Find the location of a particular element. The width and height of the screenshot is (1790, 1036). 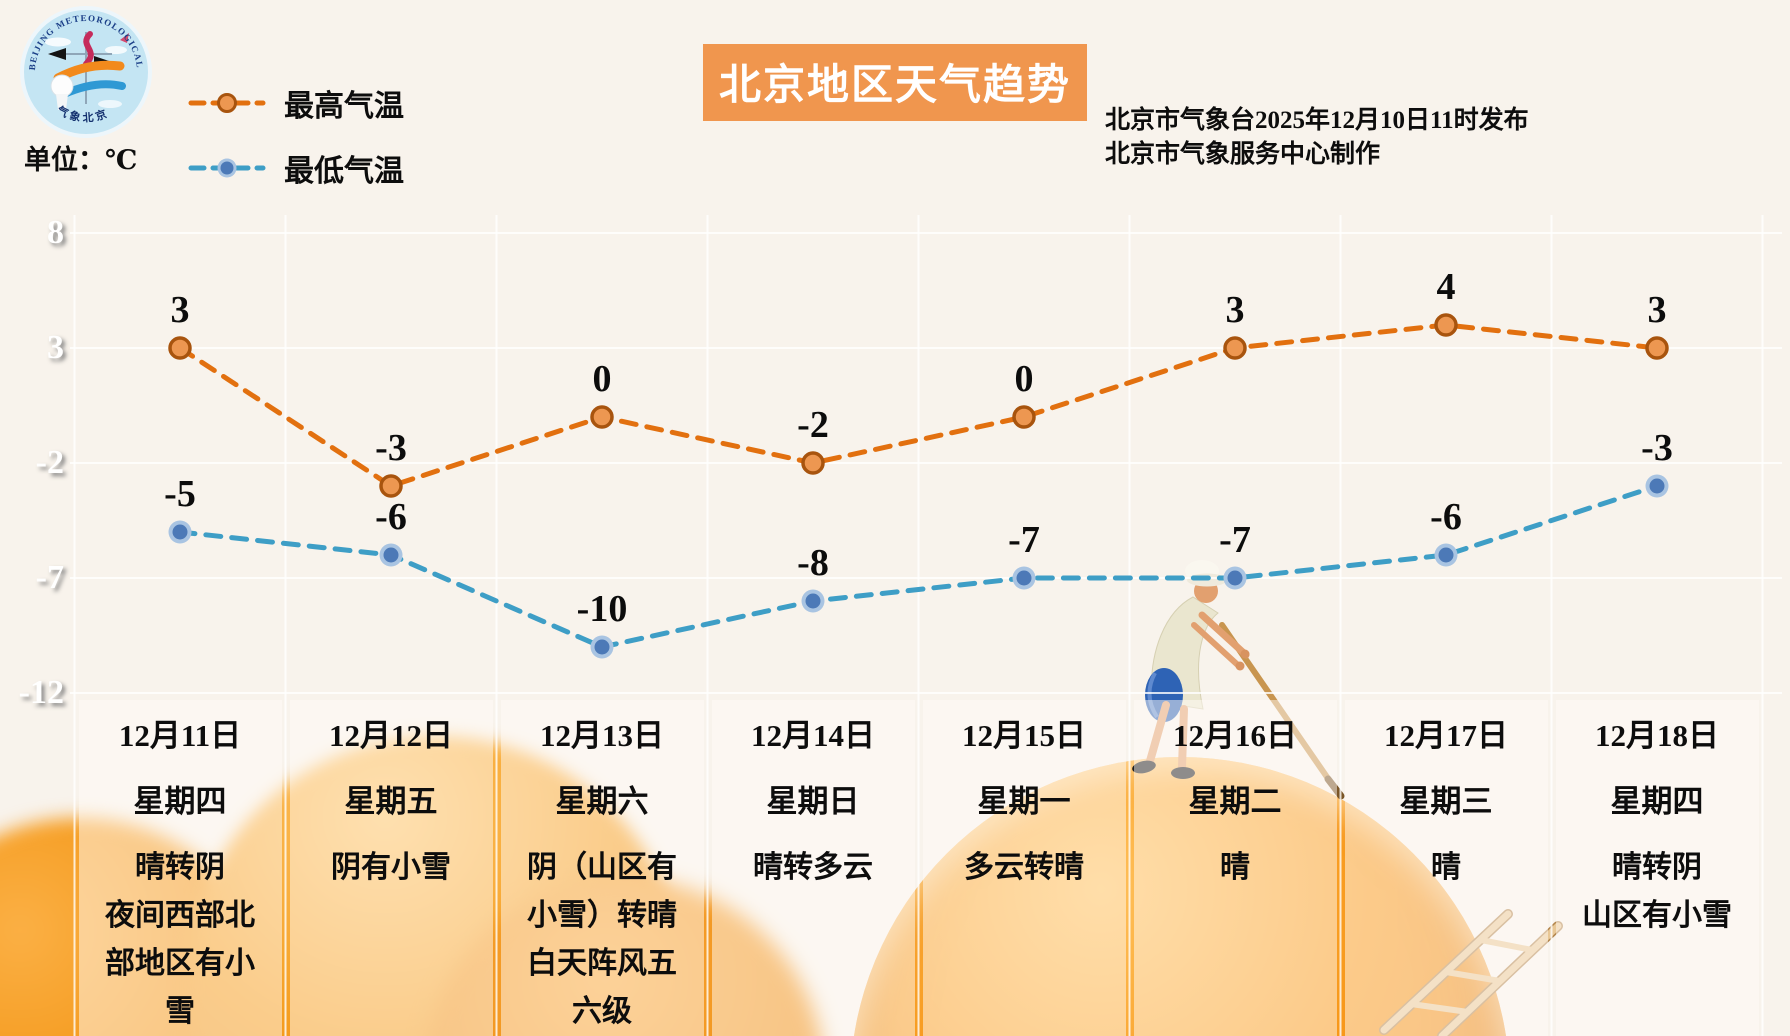

day-weather: 晴转多云 is located at coordinates (813, 867).